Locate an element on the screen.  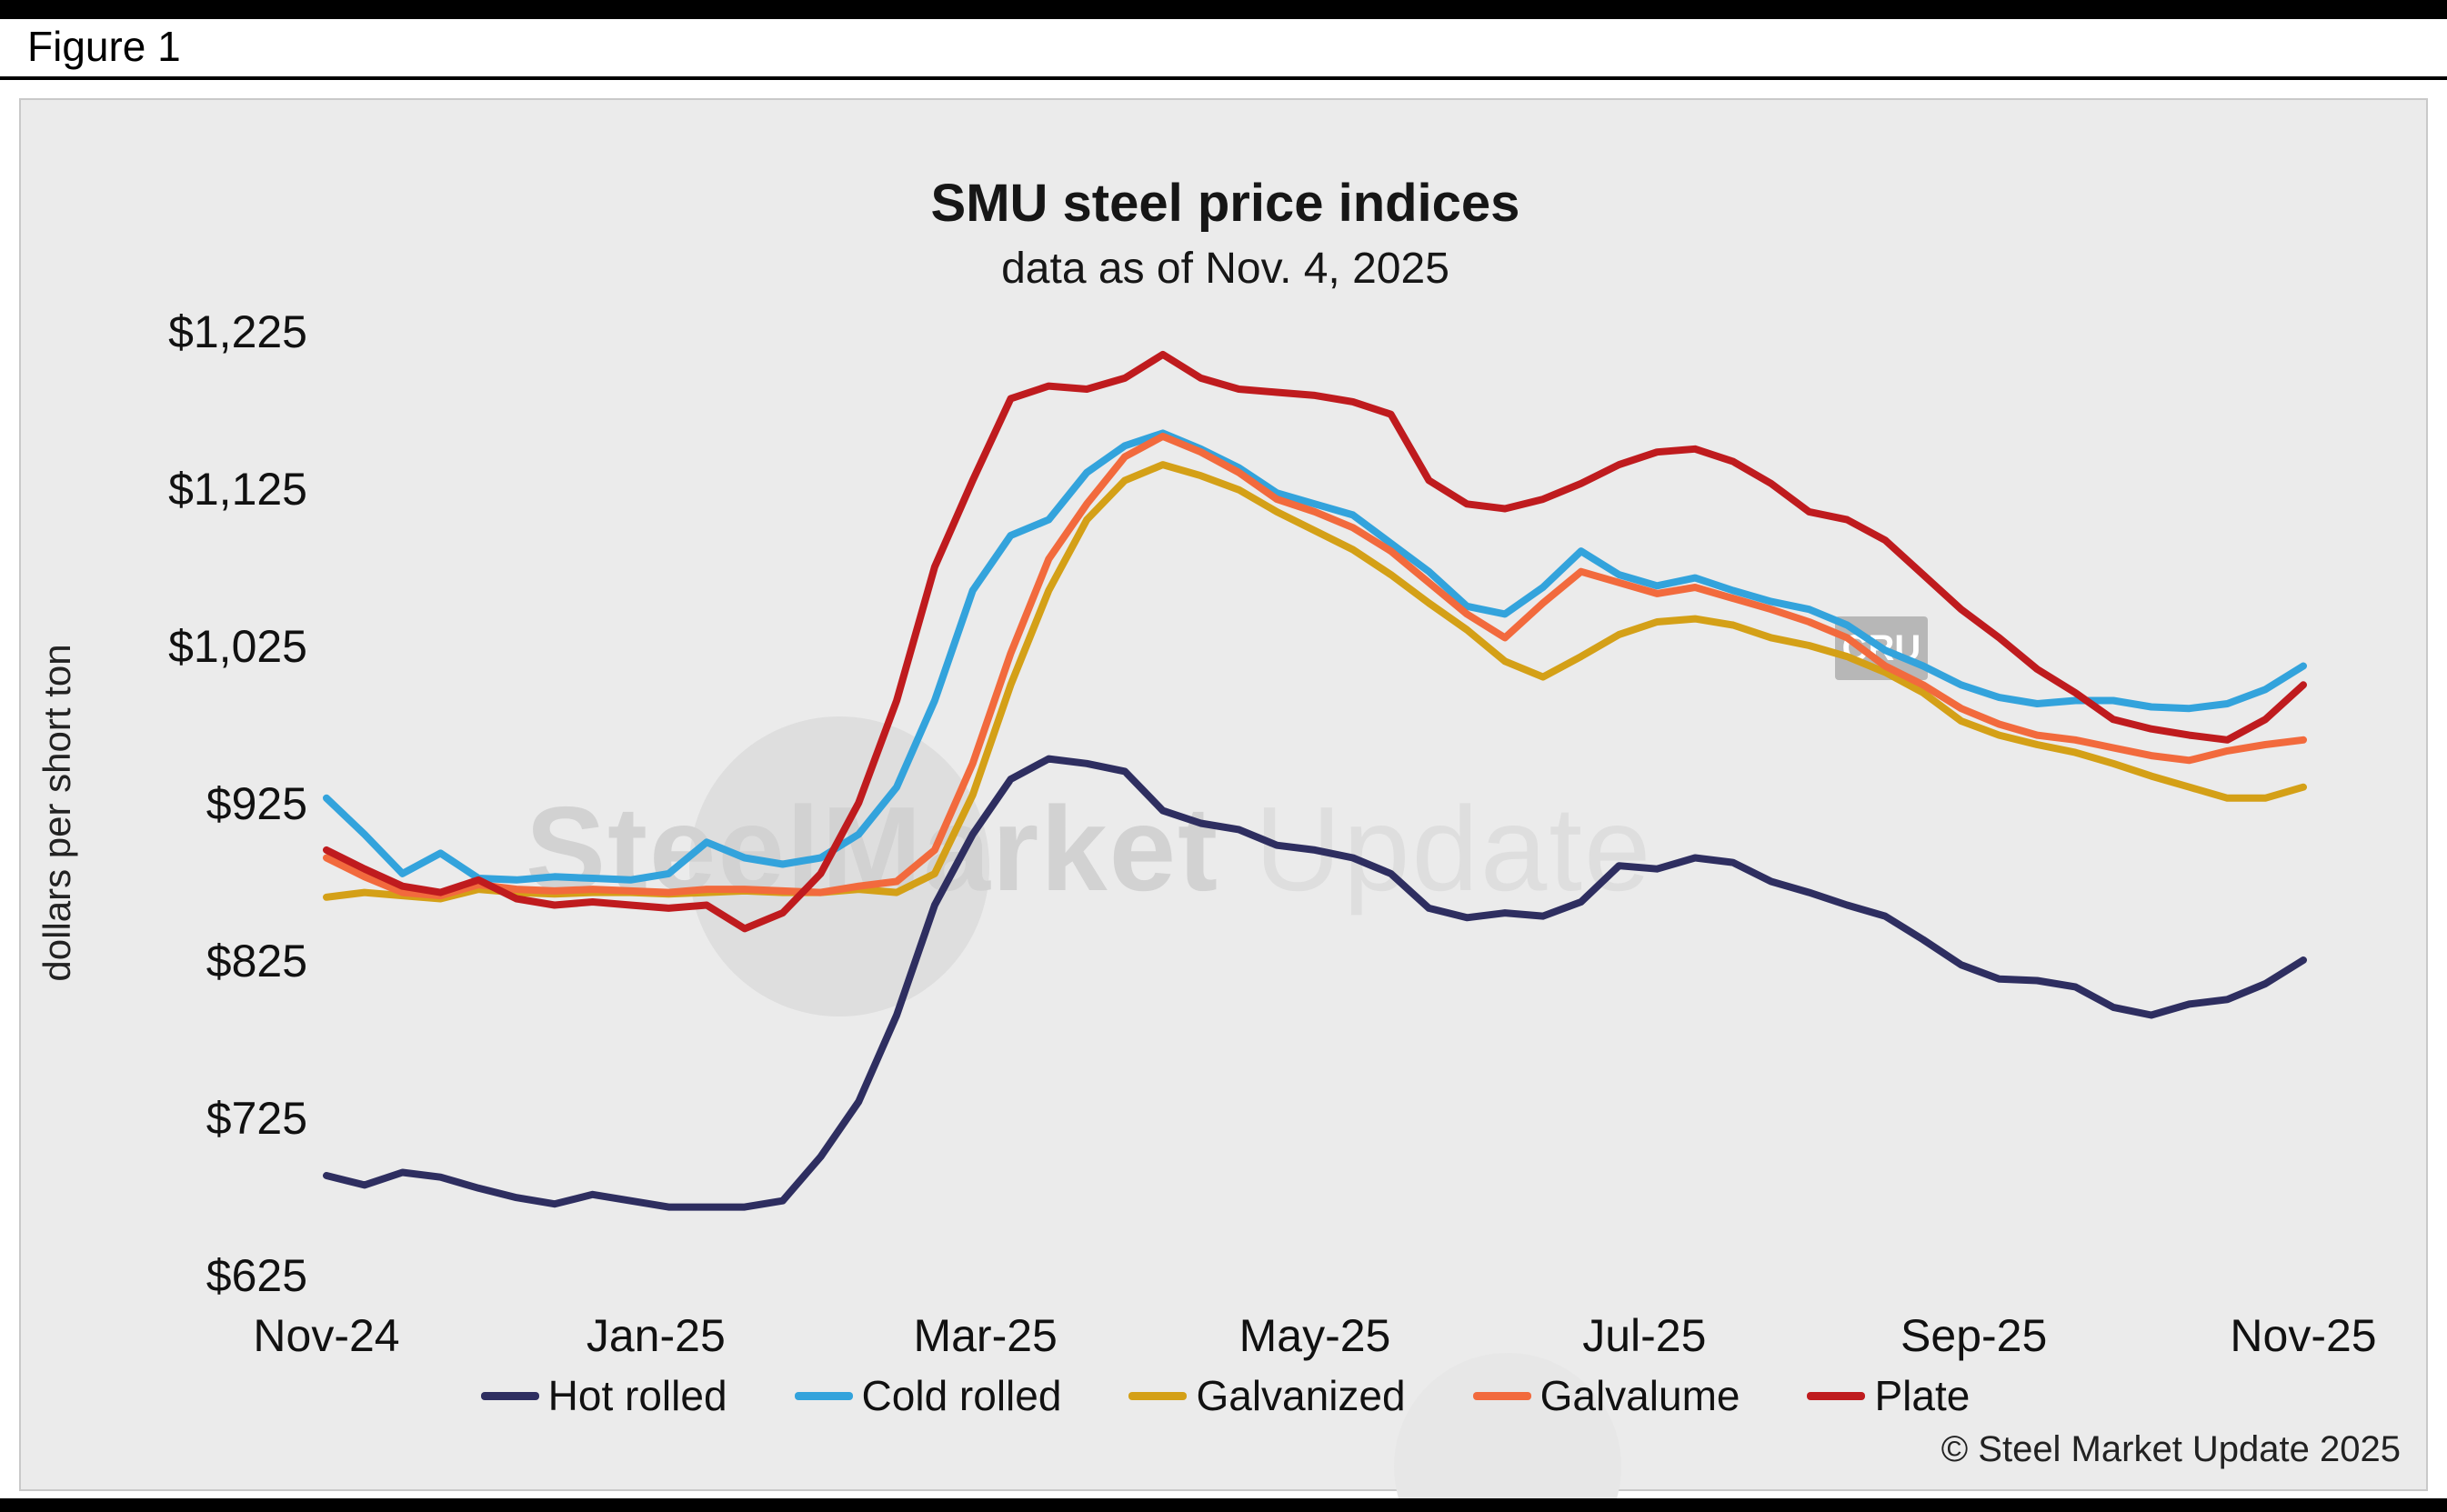
y-tick-label: $1,025 is located at coordinates (237, 646).